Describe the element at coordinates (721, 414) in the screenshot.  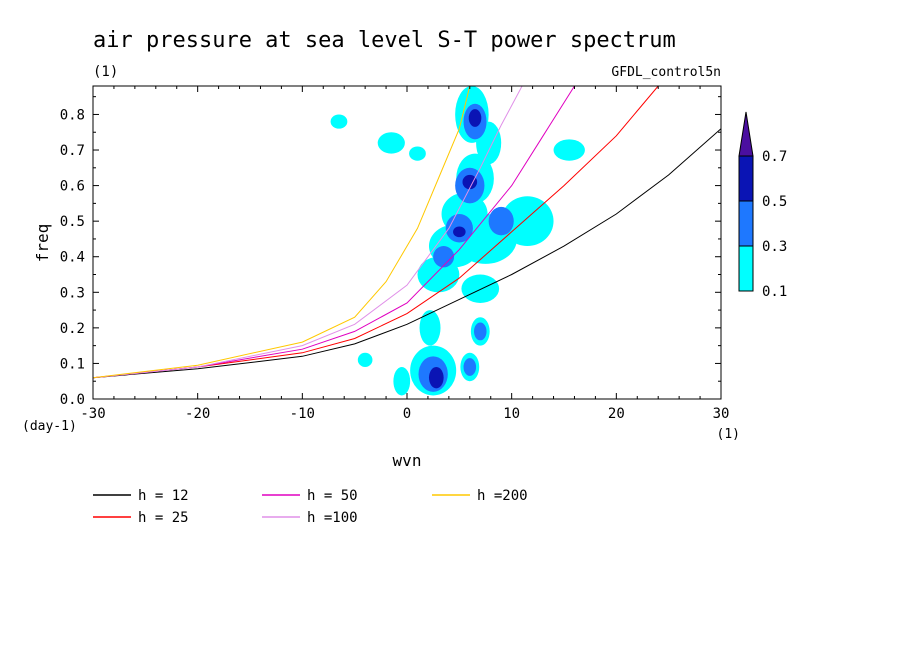
I see `x-tick-label: 30` at that location.